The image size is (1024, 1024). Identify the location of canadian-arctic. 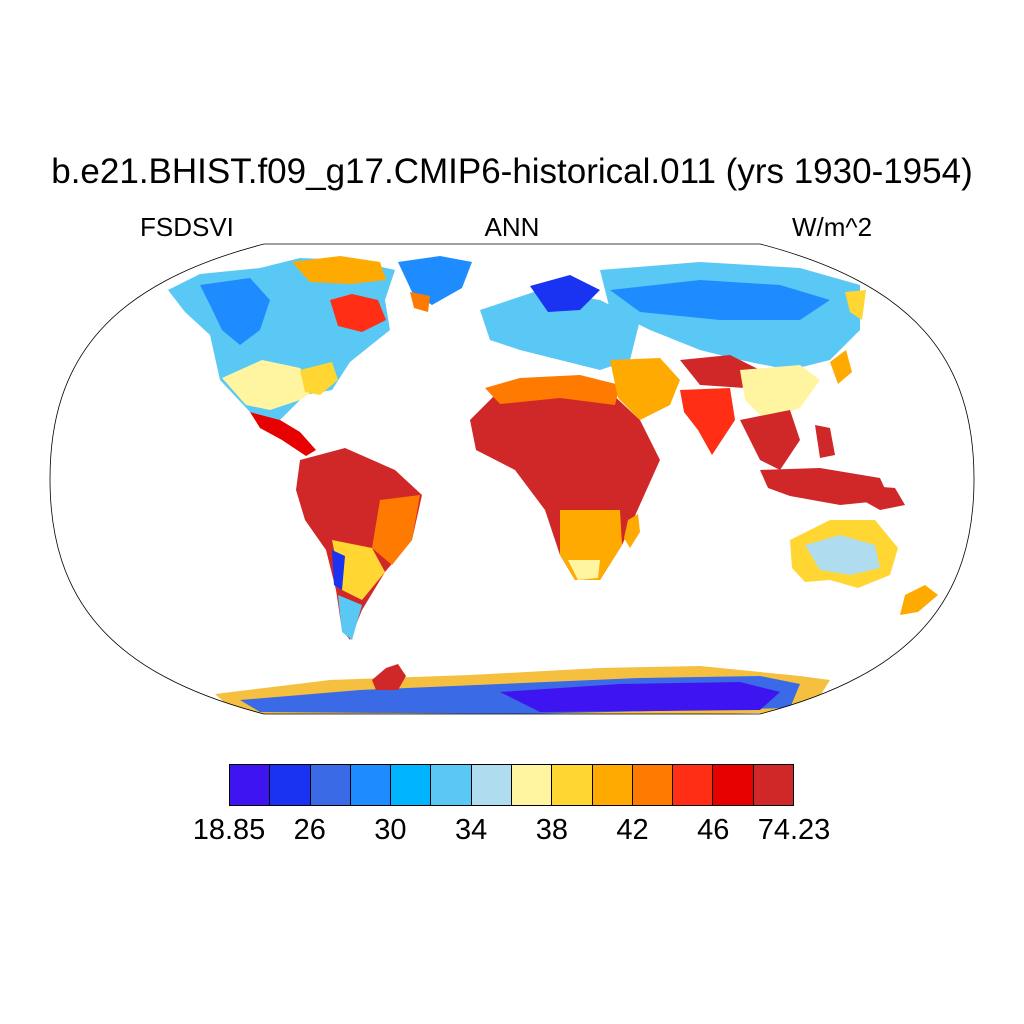
(339, 270).